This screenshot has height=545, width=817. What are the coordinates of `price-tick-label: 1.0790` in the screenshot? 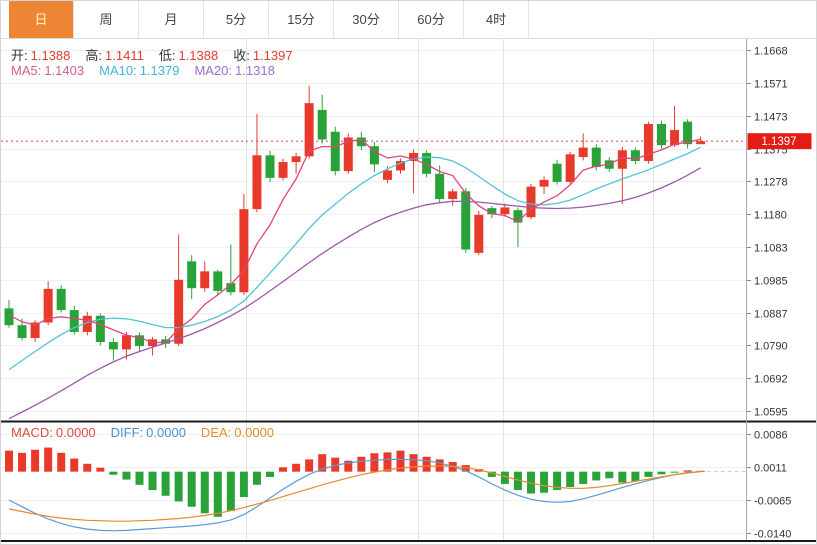 It's located at (771, 347).